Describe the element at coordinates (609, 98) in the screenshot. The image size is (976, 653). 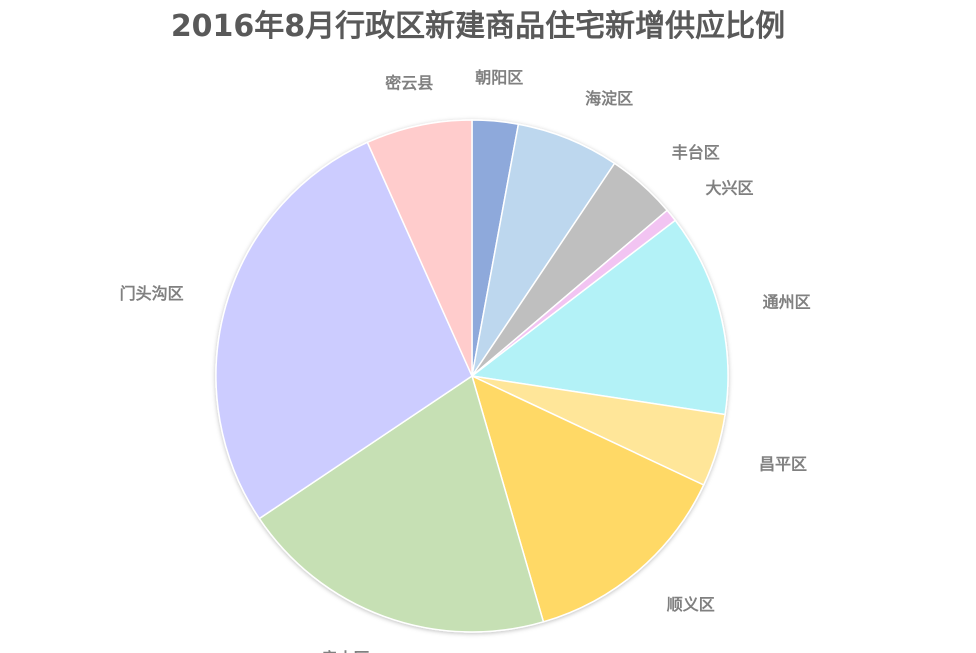
I see `pie-label-1: 海淀区` at that location.